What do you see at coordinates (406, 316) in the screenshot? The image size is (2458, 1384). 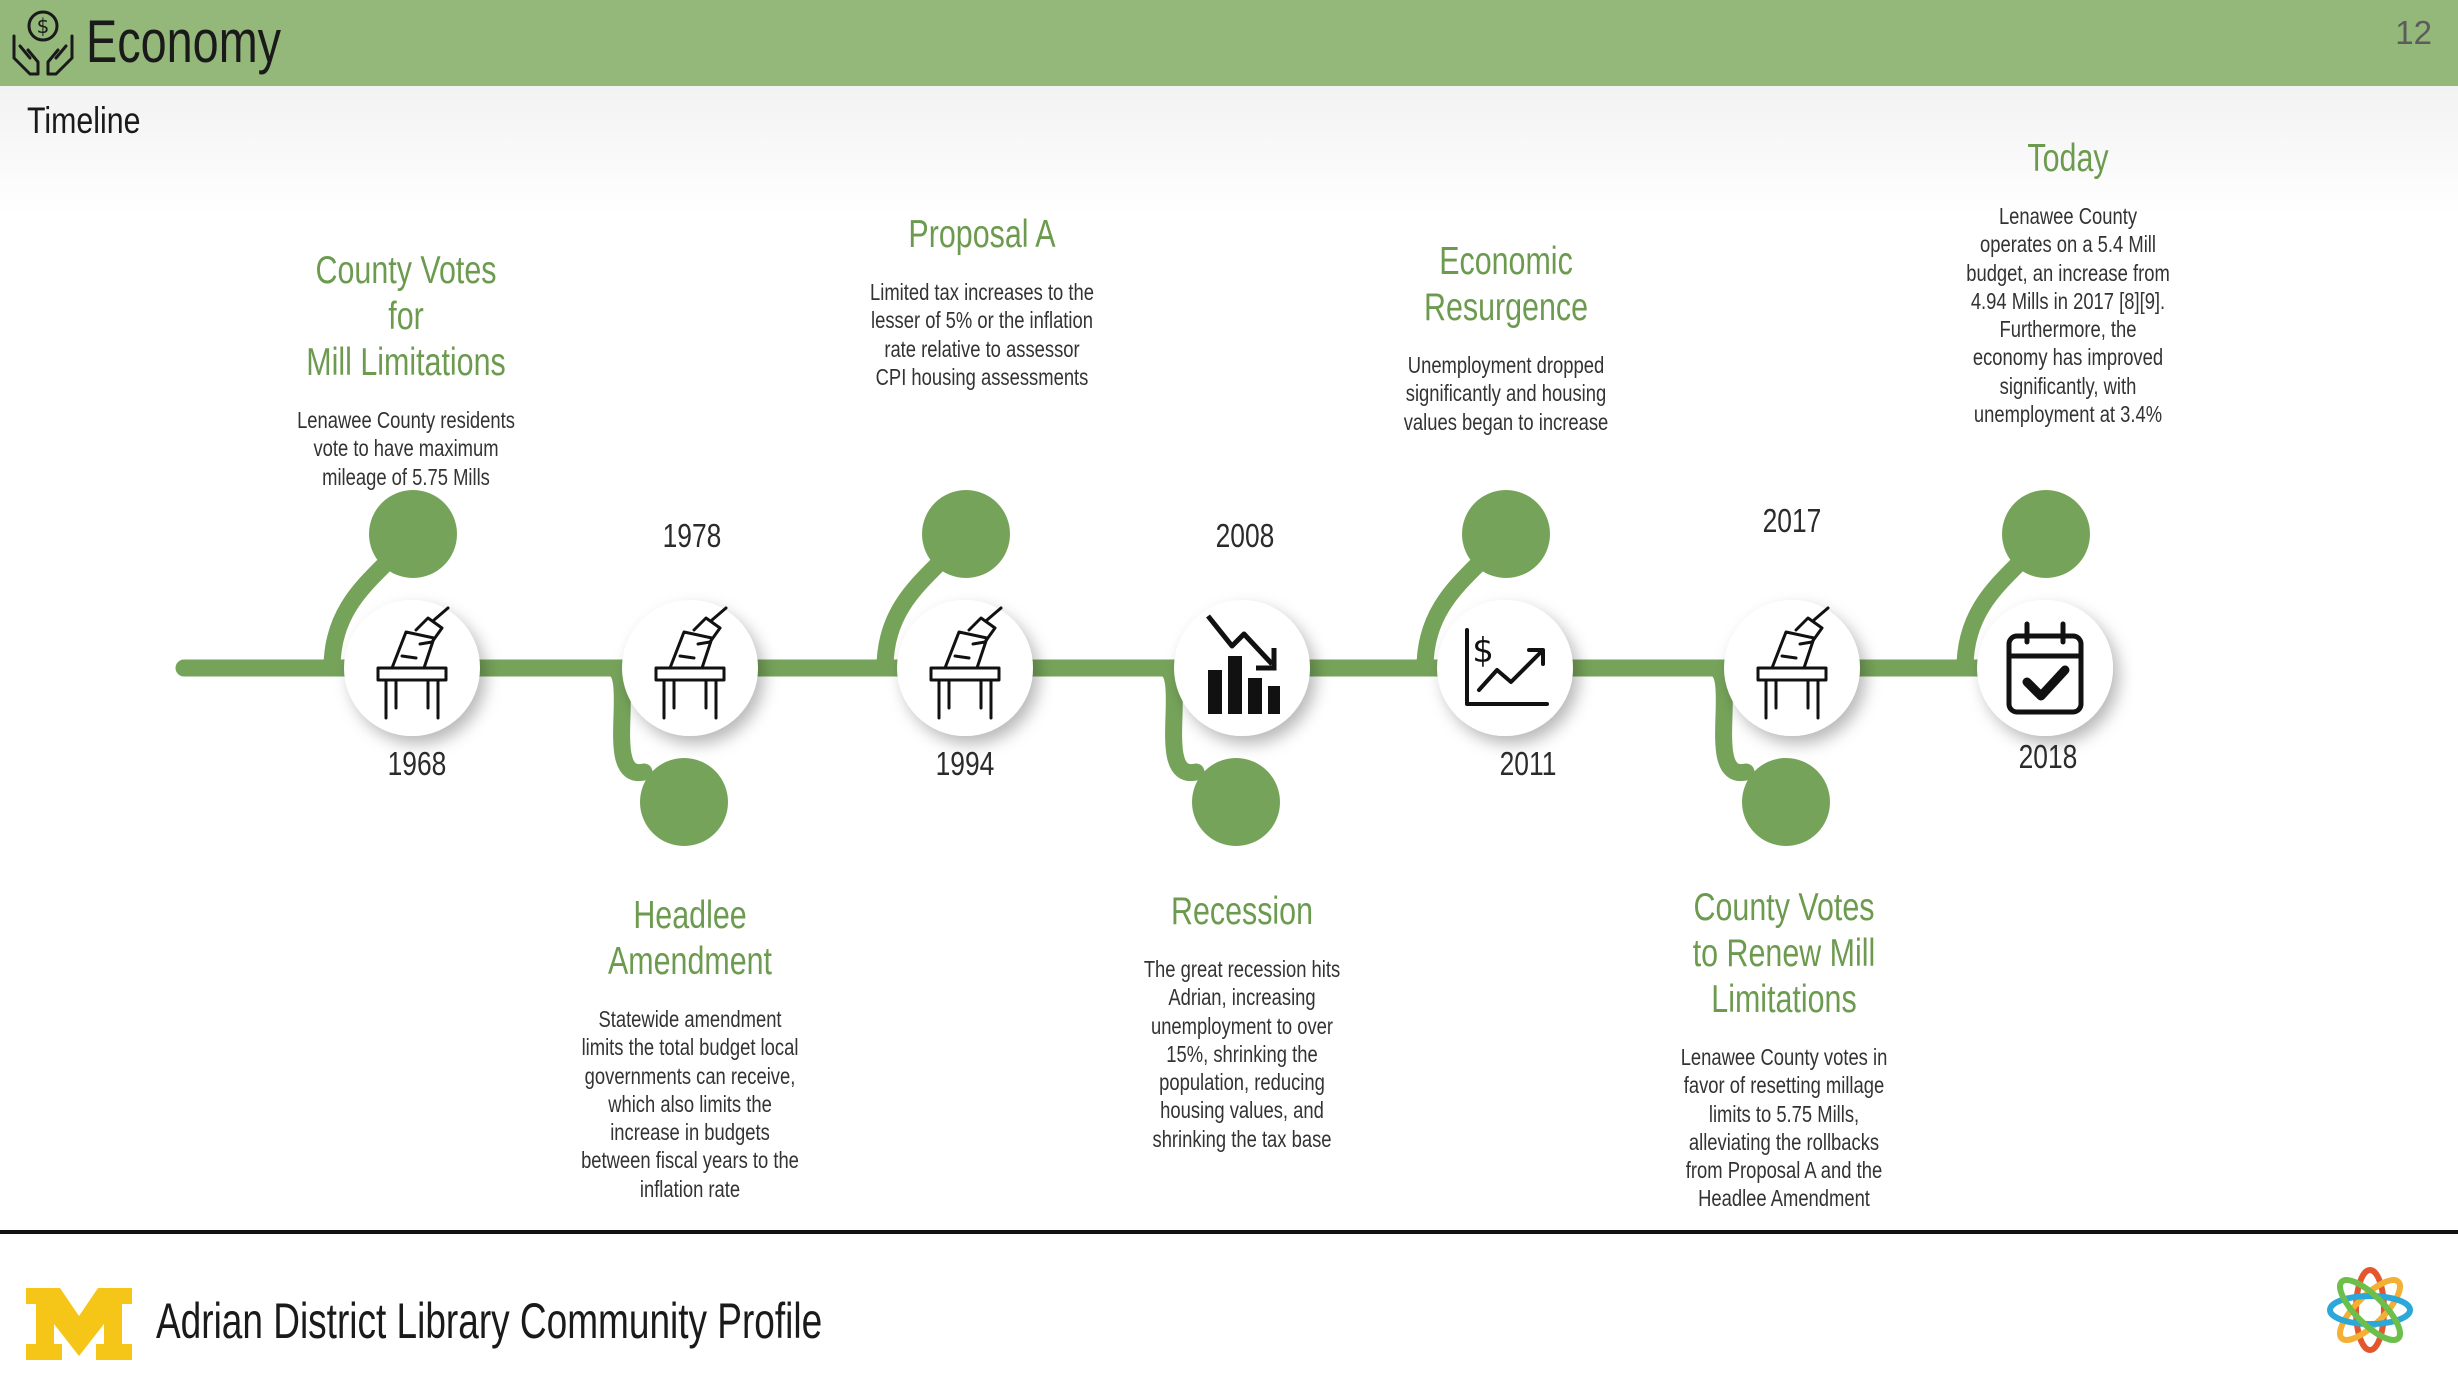 I see `event-title: County Votes for Mill Limitations` at bounding box center [406, 316].